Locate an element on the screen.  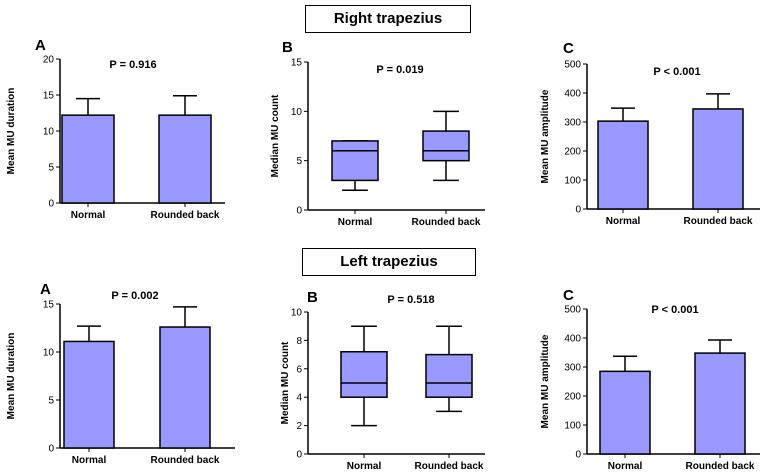
rA-ytick-label: 0 is located at coordinates (51, 204).